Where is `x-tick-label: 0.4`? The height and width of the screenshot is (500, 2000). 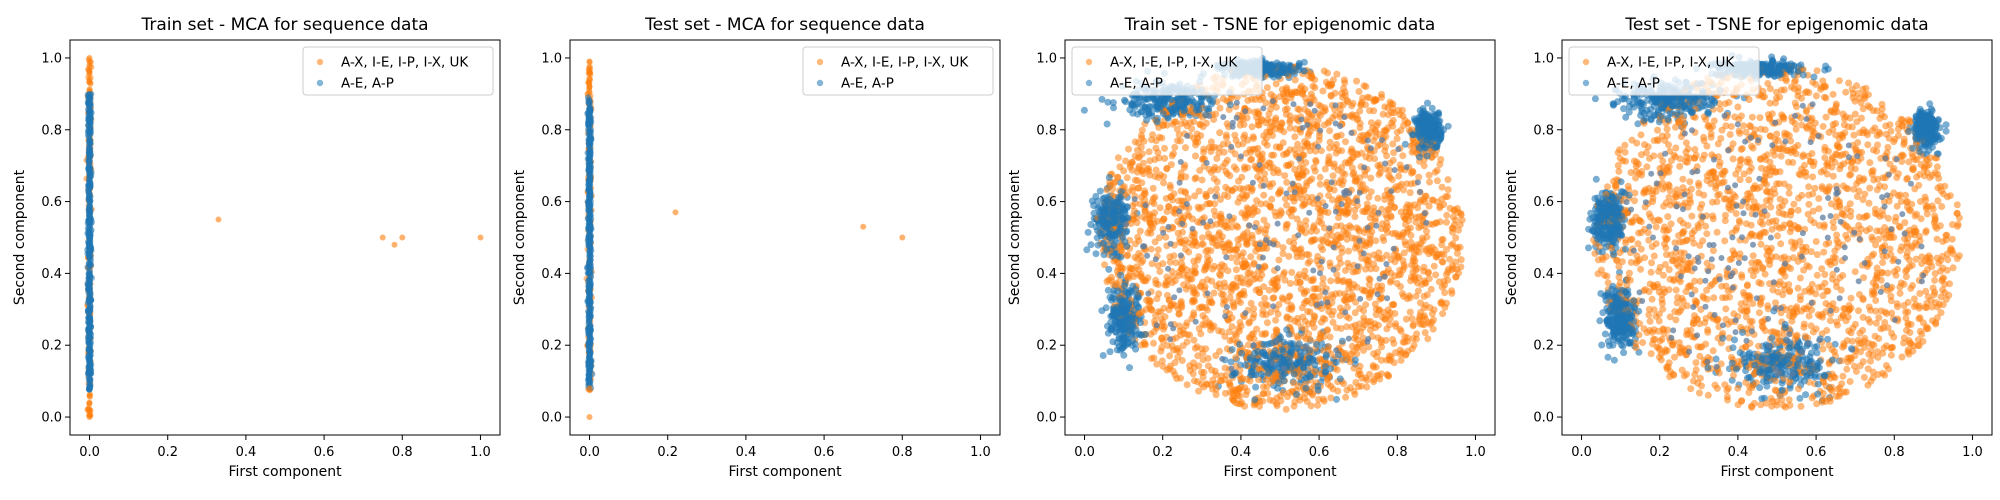 x-tick-label: 0.4 is located at coordinates (746, 452).